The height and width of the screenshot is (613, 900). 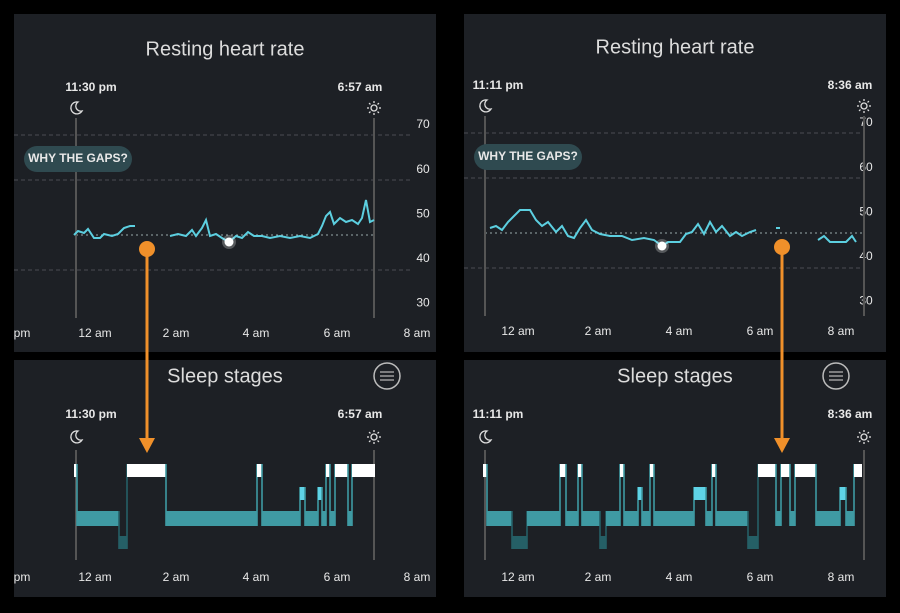 What do you see at coordinates (662, 246) in the screenshot?
I see `min-dot` at bounding box center [662, 246].